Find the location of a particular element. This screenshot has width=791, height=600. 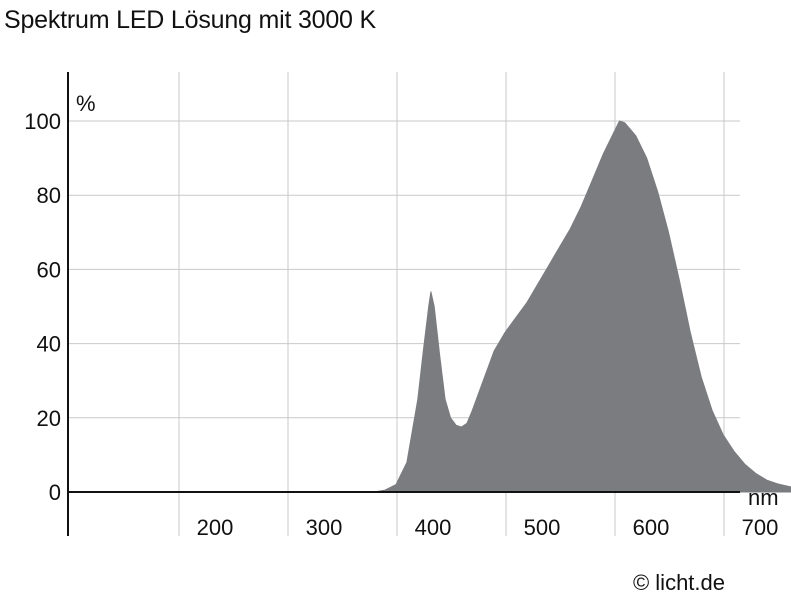

y-tick-label-20: 20 is located at coordinates (49, 418).